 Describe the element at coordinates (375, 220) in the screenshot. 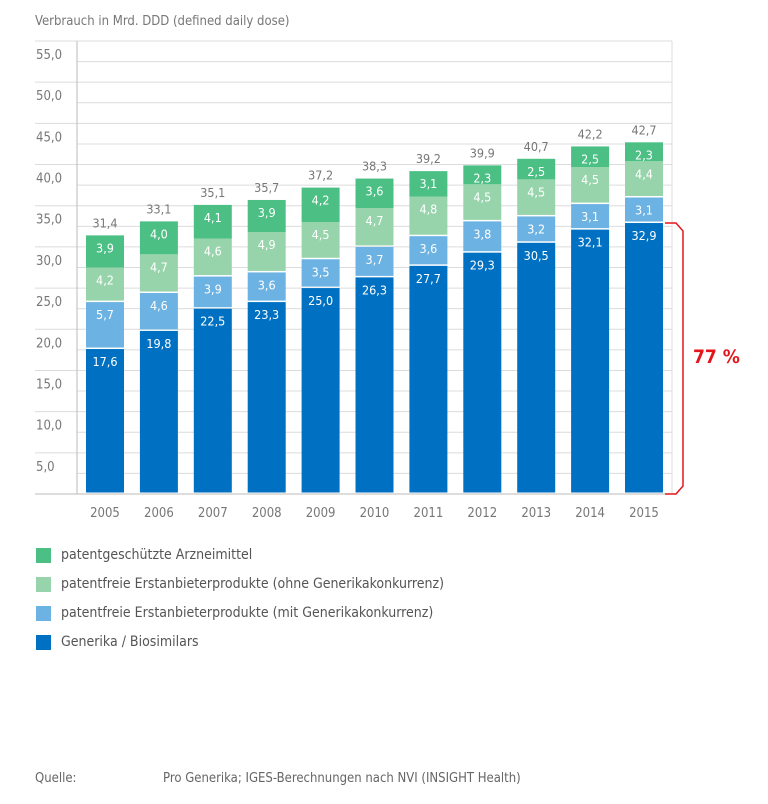

I see `data-label: 4,7` at that location.